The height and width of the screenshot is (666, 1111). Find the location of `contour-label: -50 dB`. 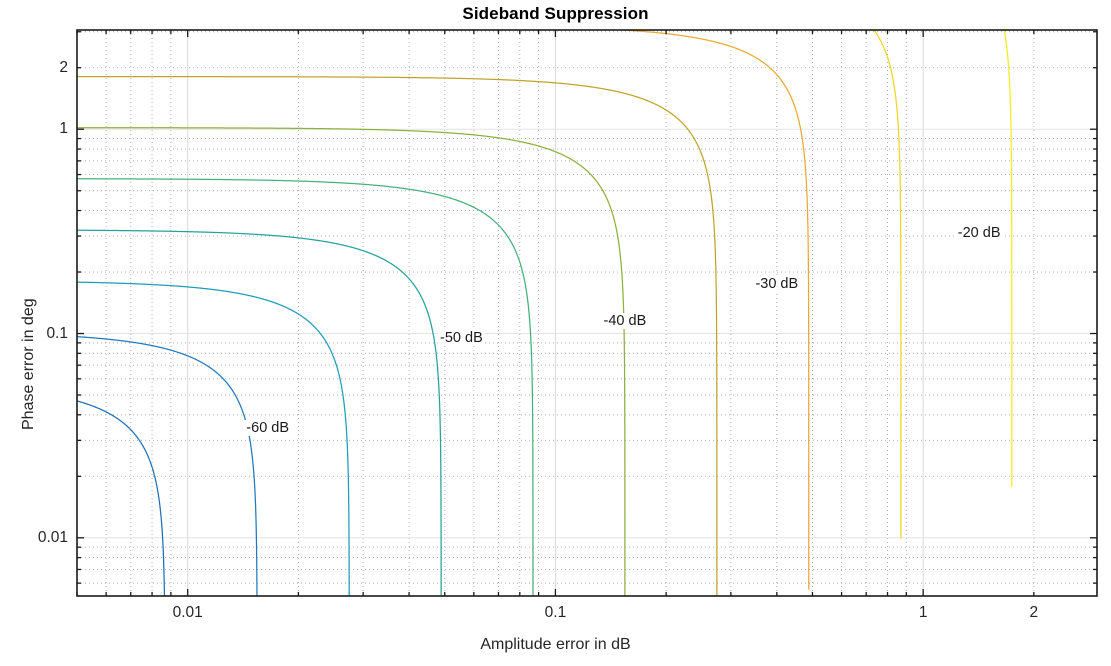

contour-label: -50 dB is located at coordinates (461, 337).